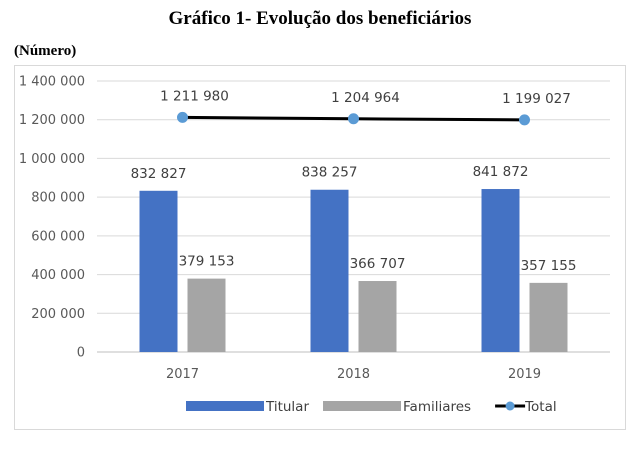 The width and height of the screenshot is (640, 450). I want to click on y-tick-label: 400 000, so click(58, 275).